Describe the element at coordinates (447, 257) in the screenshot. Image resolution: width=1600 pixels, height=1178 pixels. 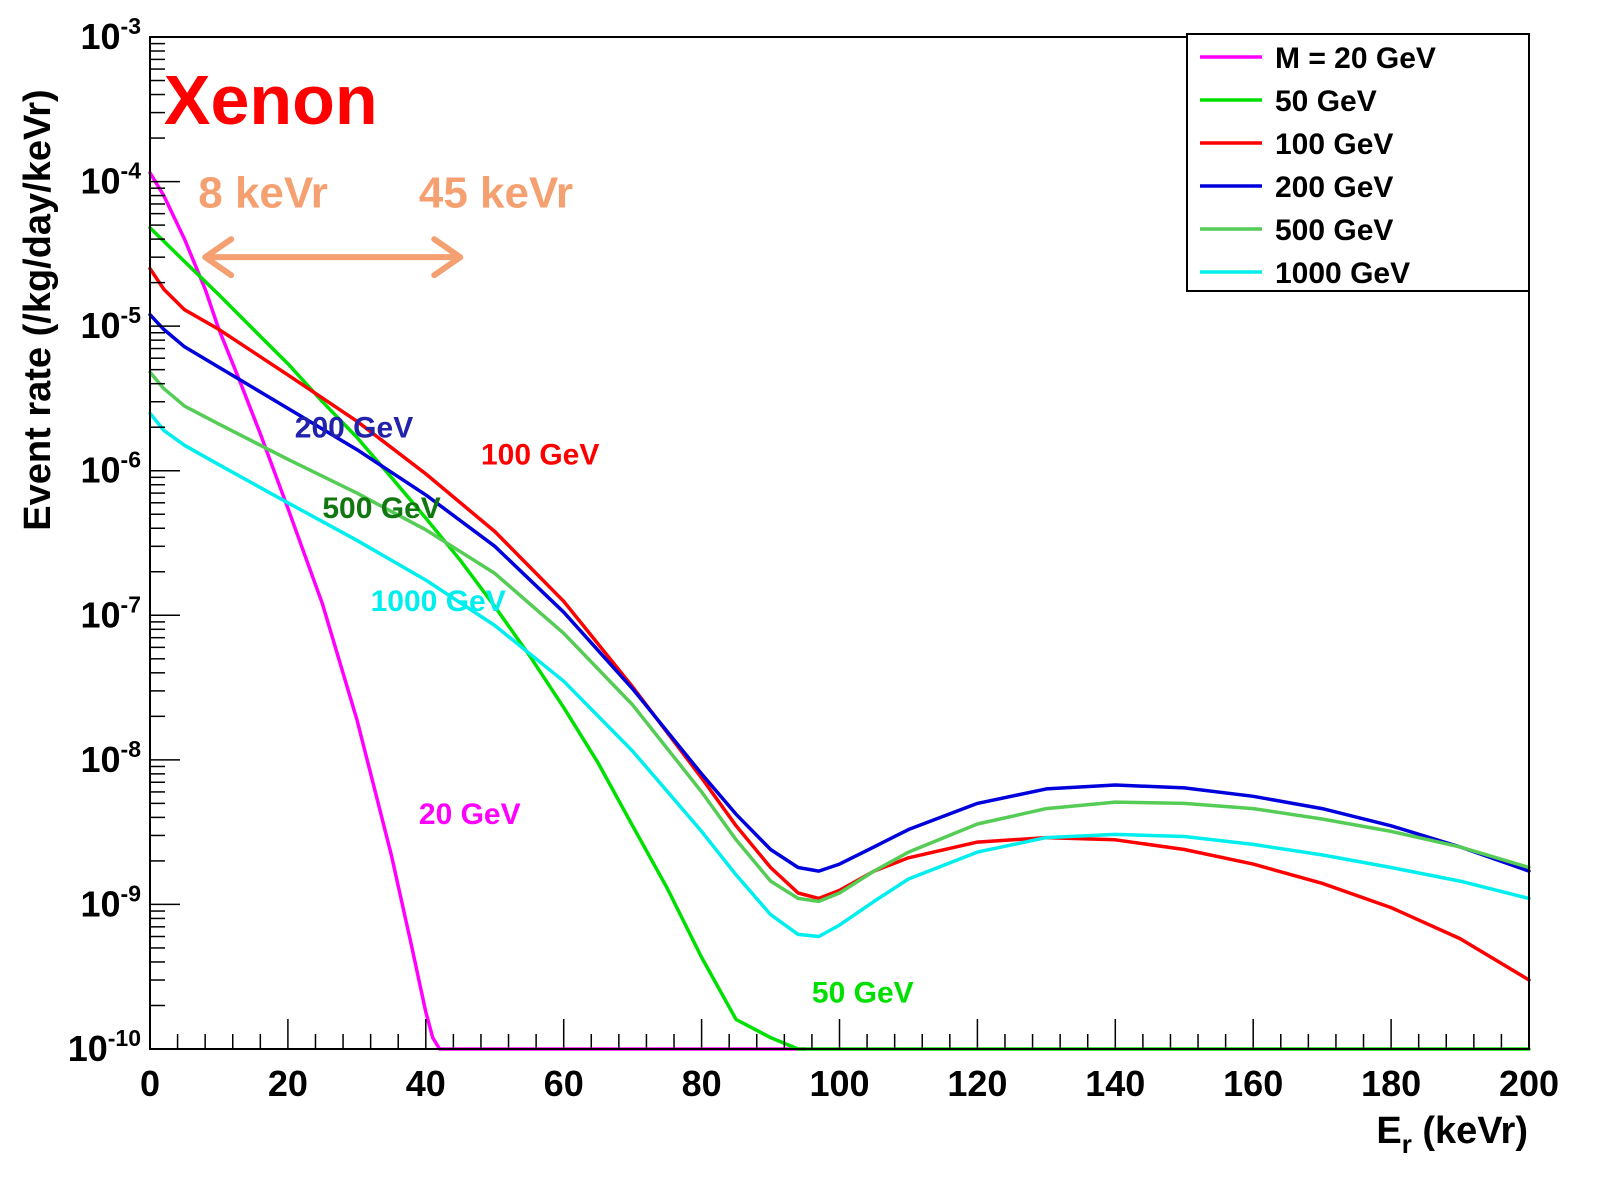
I see `arrow-head-right` at that location.